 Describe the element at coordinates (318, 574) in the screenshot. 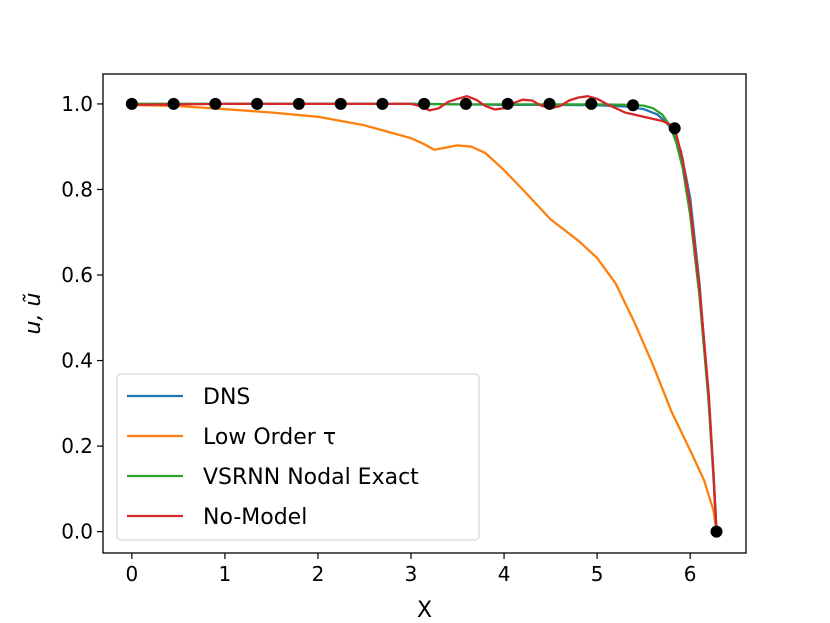

I see `x-tick-label: 2` at that location.